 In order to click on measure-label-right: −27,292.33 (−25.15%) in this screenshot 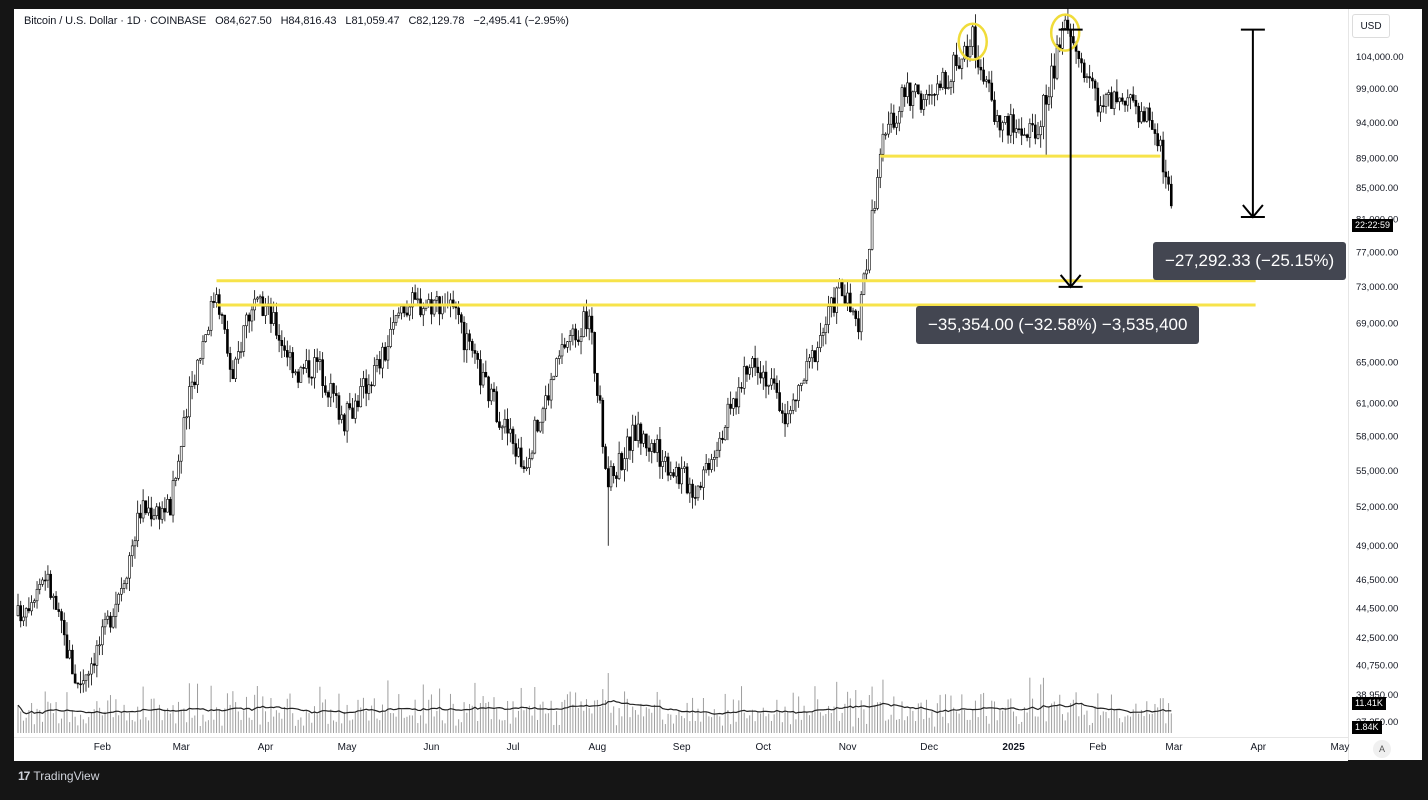, I will do `click(1250, 261)`.